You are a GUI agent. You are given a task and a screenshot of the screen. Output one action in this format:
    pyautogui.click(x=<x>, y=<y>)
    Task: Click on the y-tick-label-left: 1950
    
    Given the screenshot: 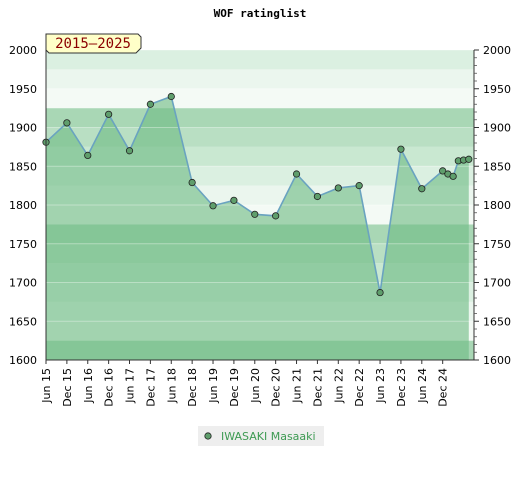 What is the action you would take?
    pyautogui.click(x=23, y=89)
    